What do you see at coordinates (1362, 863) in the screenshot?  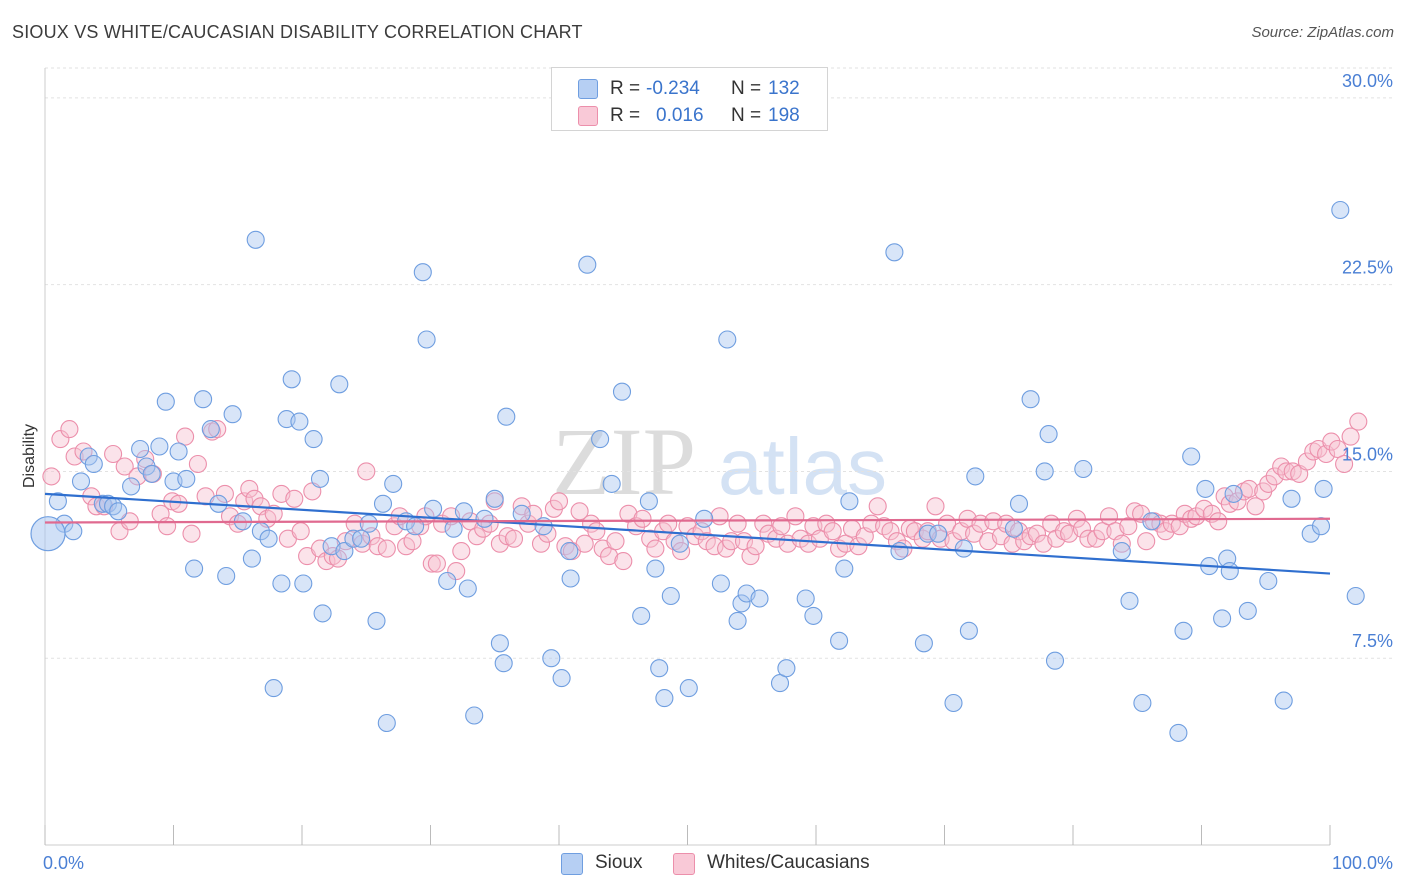 I see `x-tick-label: 100.0%` at bounding box center [1362, 863].